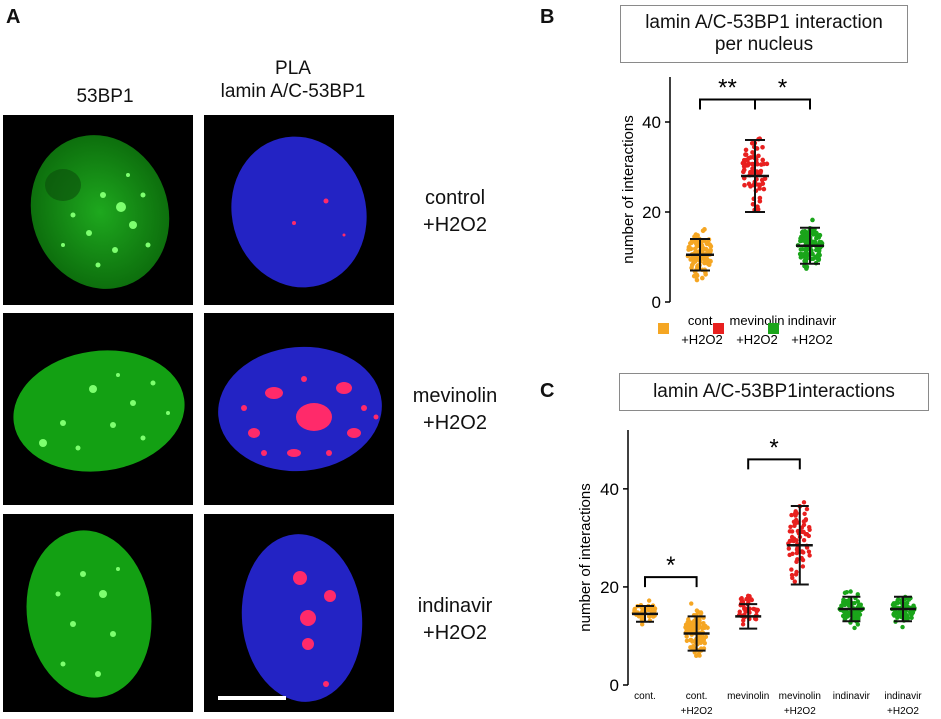 The image size is (941, 719). What do you see at coordinates (764, 44) in the screenshot?
I see `chart-b-title-line2: per nucleus` at bounding box center [764, 44].